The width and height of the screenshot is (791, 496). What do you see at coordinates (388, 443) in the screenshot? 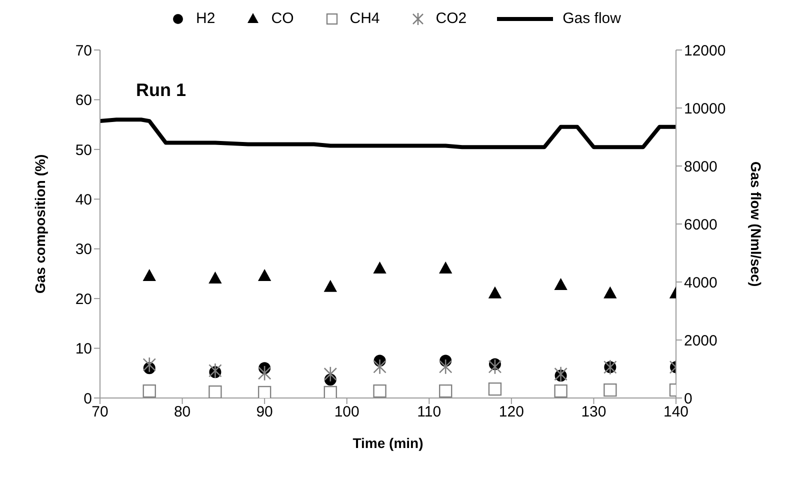
I see `x-axis-title: Time (min)` at bounding box center [388, 443].